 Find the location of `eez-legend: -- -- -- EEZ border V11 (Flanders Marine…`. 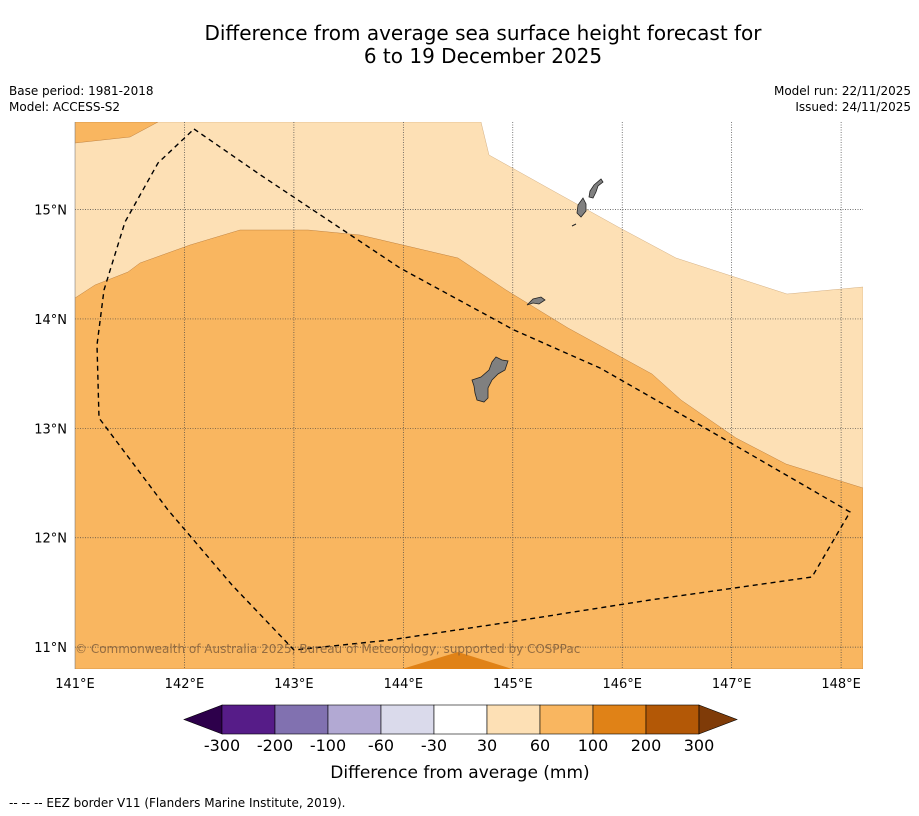

eez-legend: -- -- -- EEZ border V11 (Flanders Marine… is located at coordinates (177, 803).